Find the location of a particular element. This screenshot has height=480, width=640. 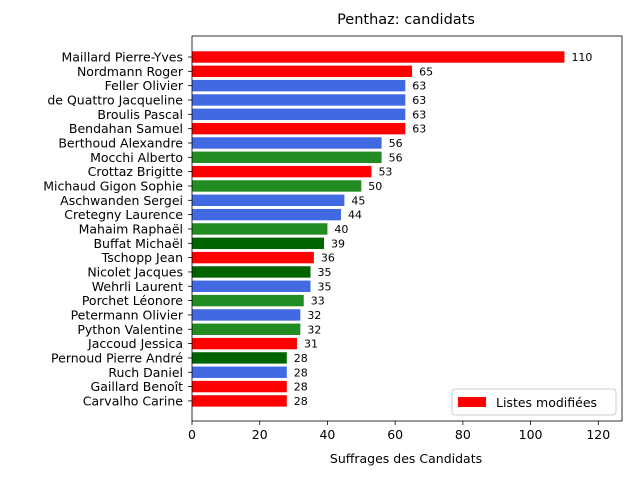

category-label: Aschwanden Sergei is located at coordinates (121, 200).